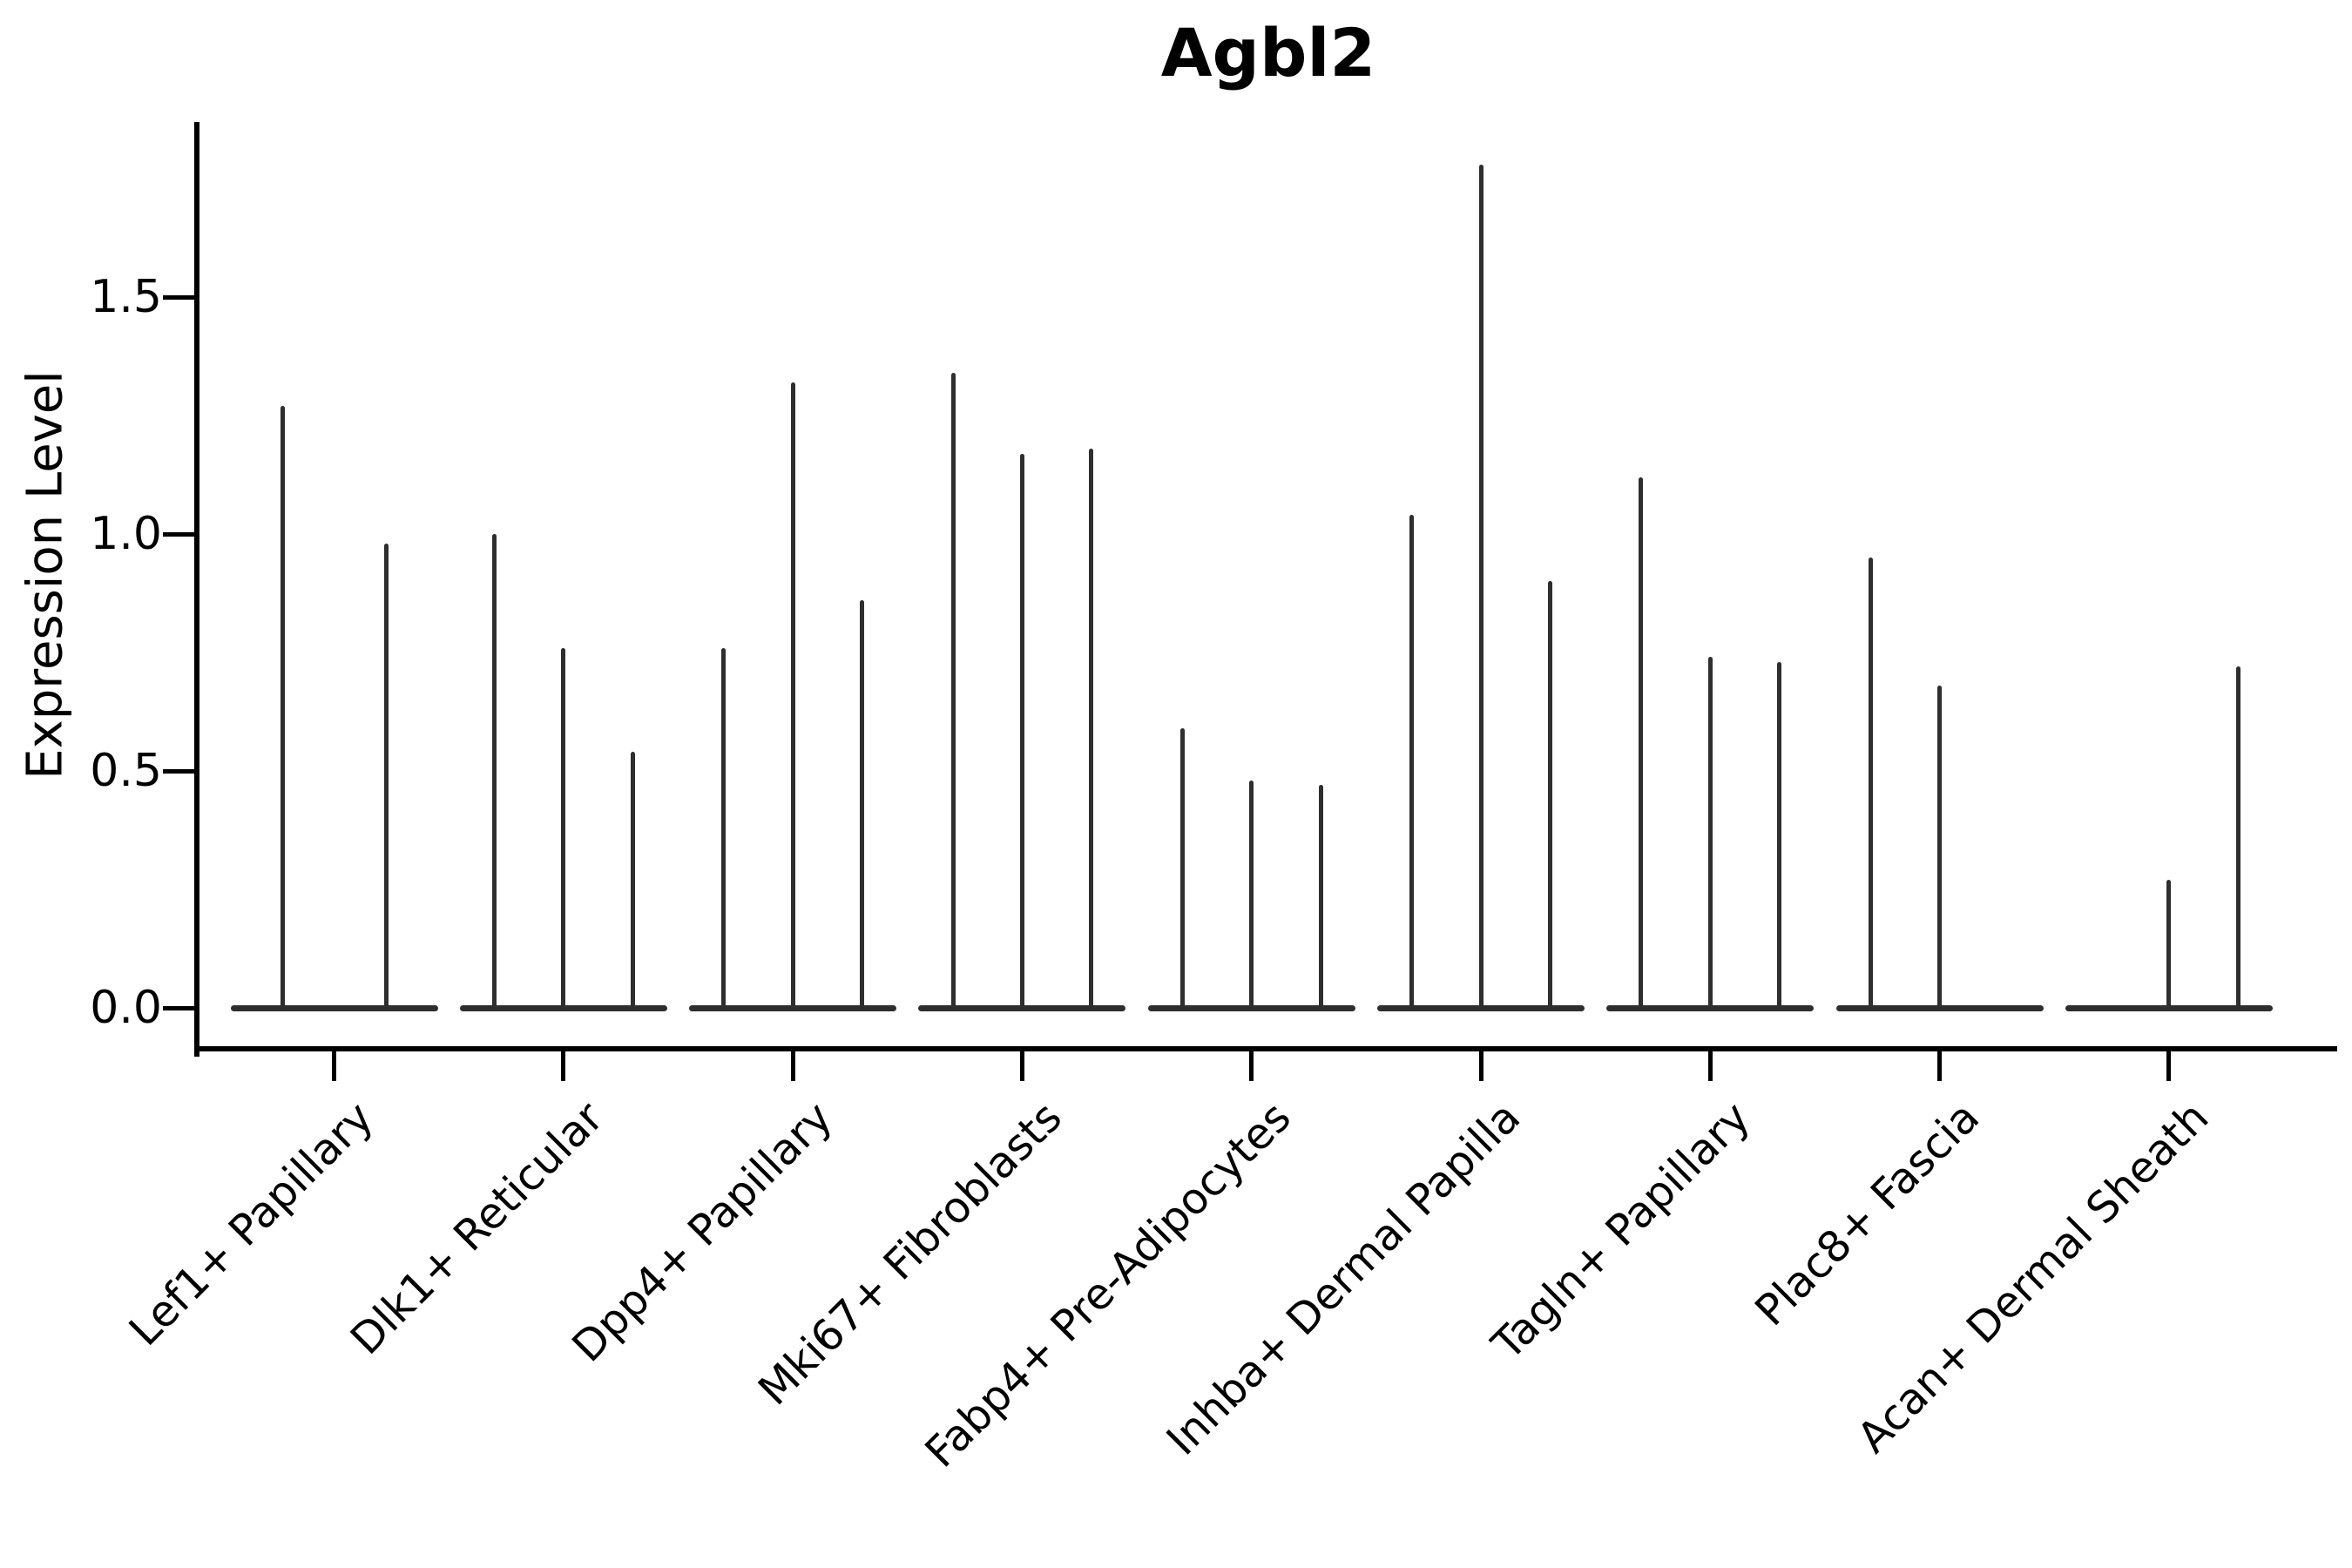 Image resolution: width=2352 pixels, height=1568 pixels. I want to click on x-tick-label: Plac8+ Fascia, so click(1867, 1214).